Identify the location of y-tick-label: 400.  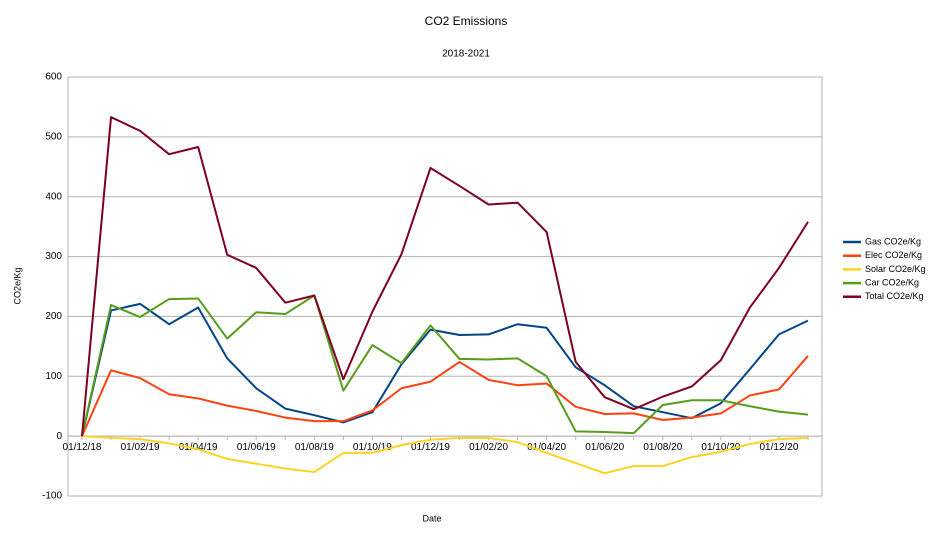
(53, 196).